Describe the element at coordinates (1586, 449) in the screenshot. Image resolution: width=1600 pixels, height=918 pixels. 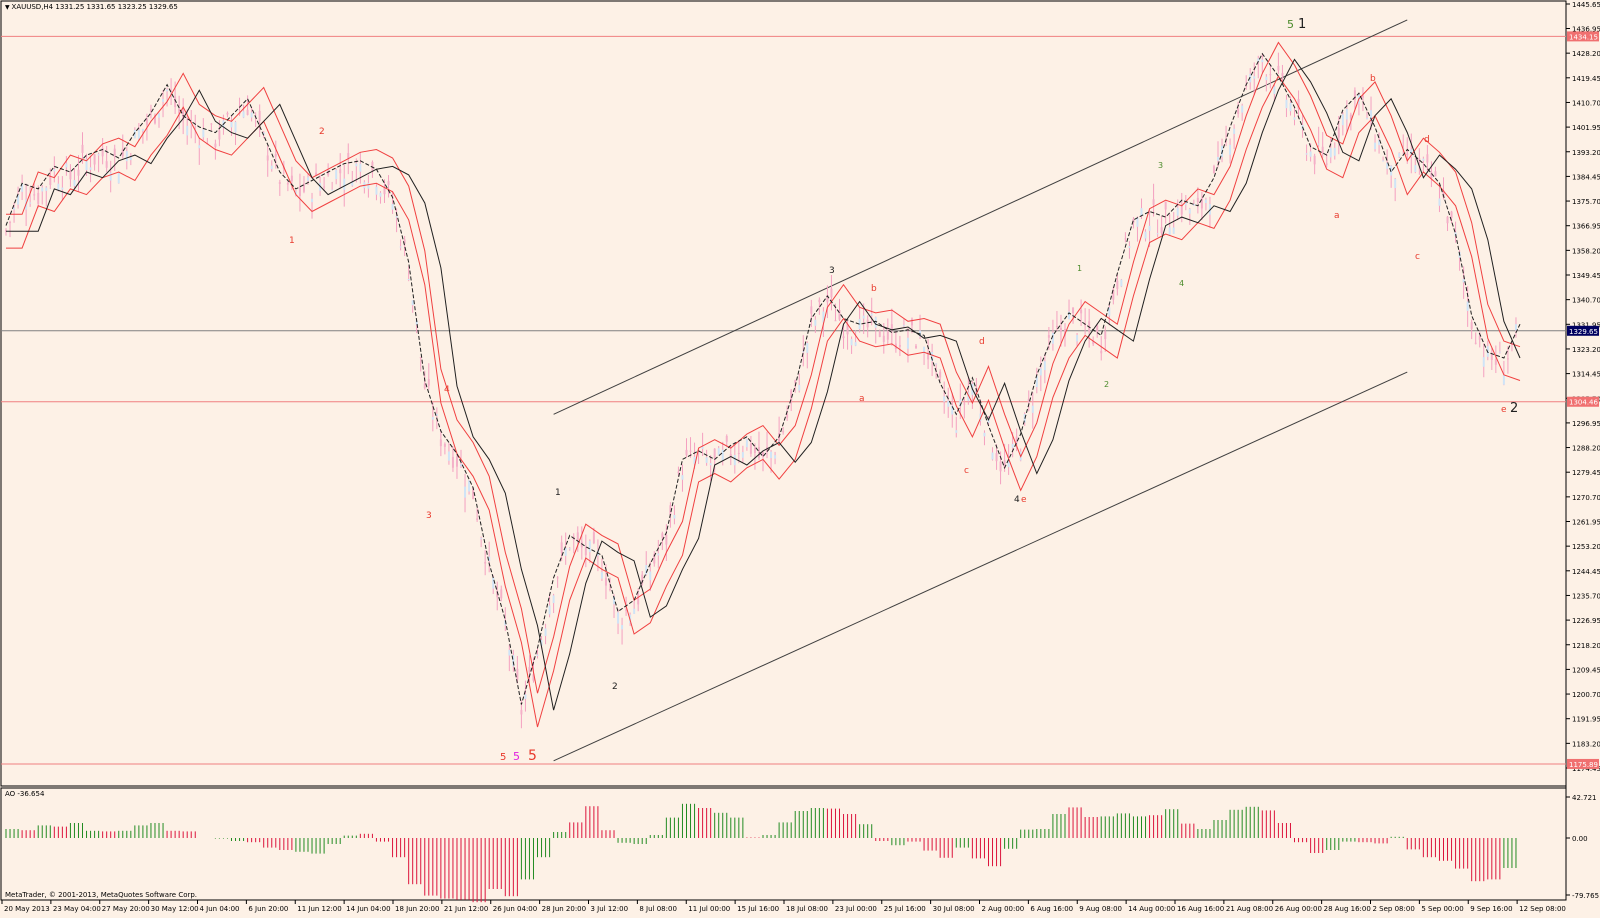
I see `price-tick-label: 1288.20` at that location.